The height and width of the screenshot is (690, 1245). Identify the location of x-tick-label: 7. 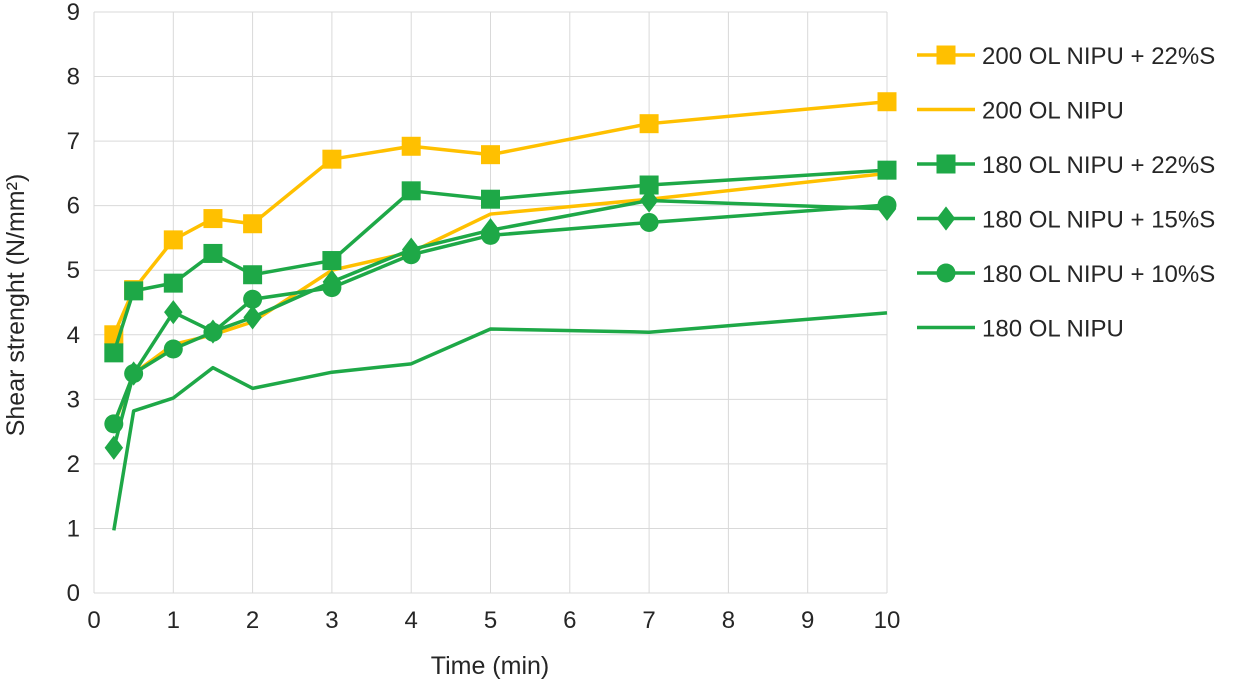
(648, 620).